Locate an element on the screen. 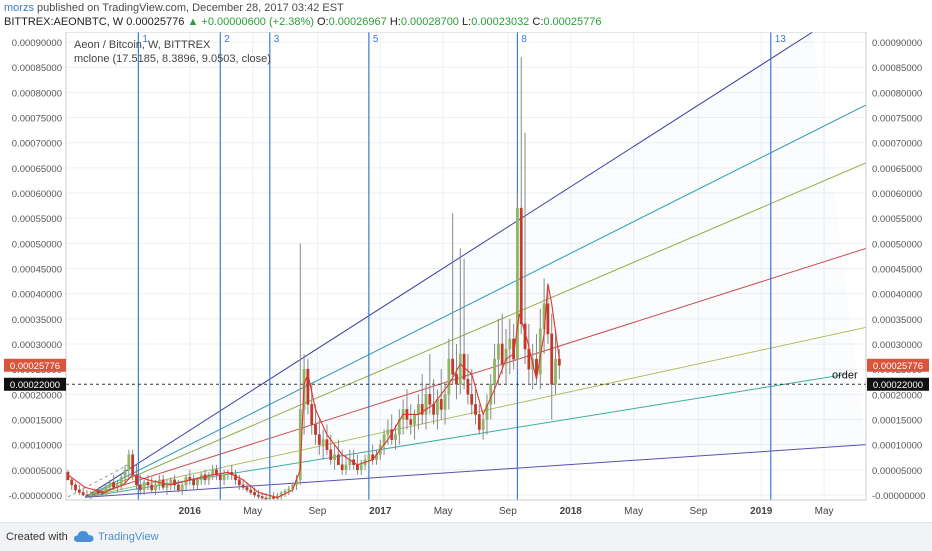  current-price-badge-left: 0.00025776 is located at coordinates (35, 366).